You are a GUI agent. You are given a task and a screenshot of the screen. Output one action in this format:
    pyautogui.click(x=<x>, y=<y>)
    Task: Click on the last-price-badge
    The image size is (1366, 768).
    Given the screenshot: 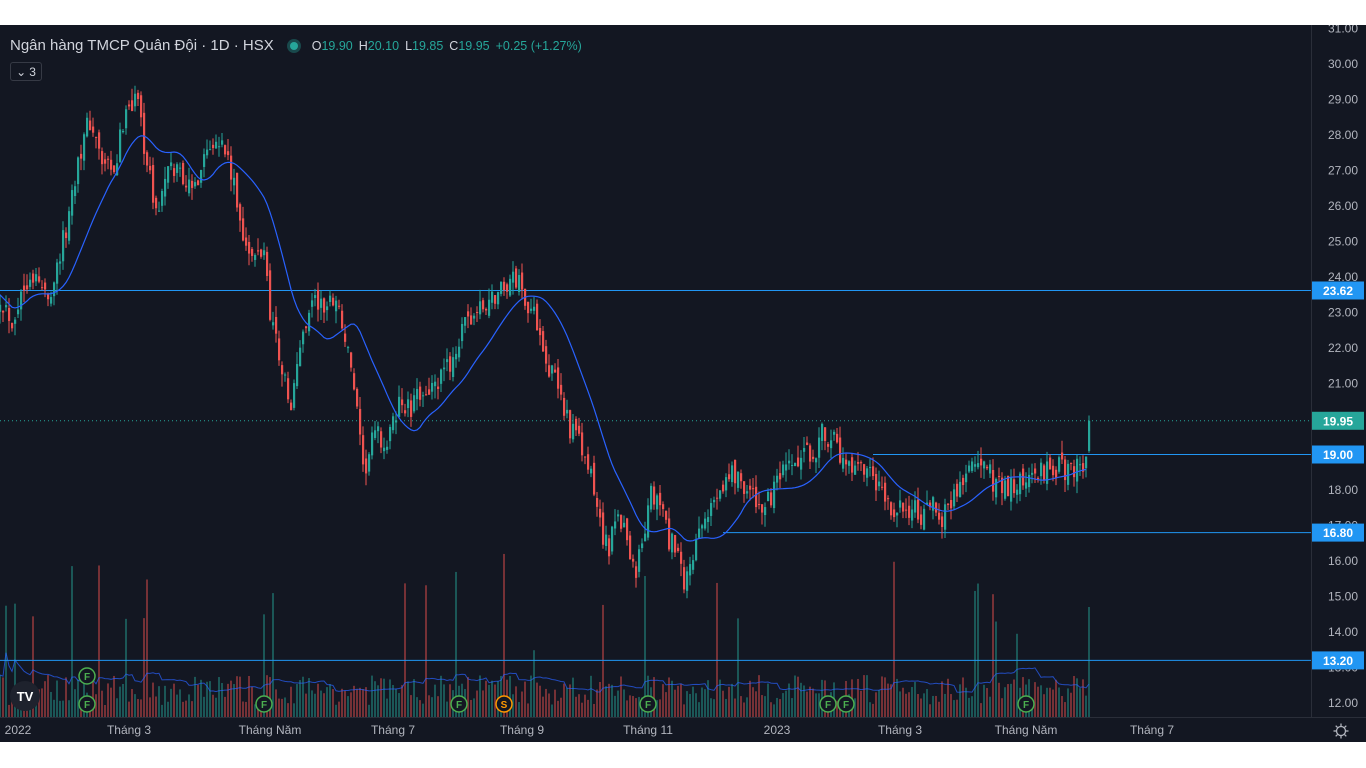 What is the action you would take?
    pyautogui.click(x=1338, y=420)
    